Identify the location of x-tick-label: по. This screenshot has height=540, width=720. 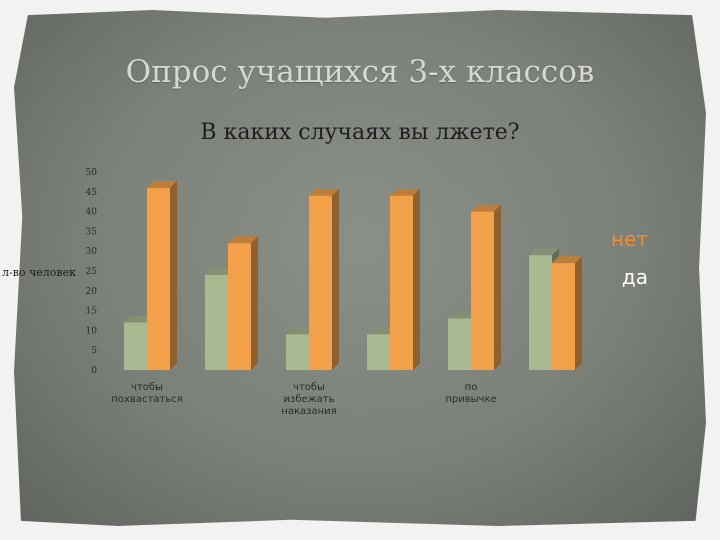
(471, 387).